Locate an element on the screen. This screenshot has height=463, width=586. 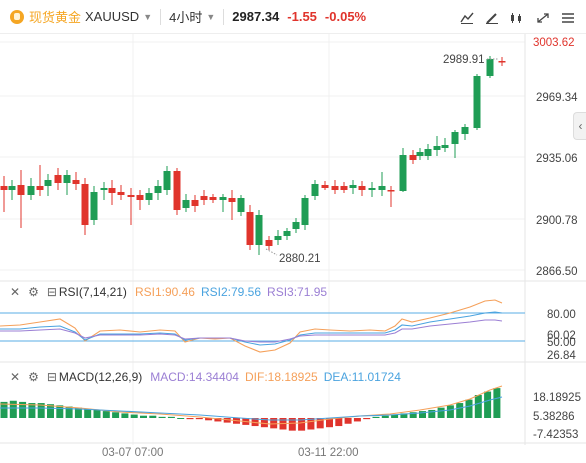
price-axis-tick: 2866.50 is located at coordinates (557, 272).